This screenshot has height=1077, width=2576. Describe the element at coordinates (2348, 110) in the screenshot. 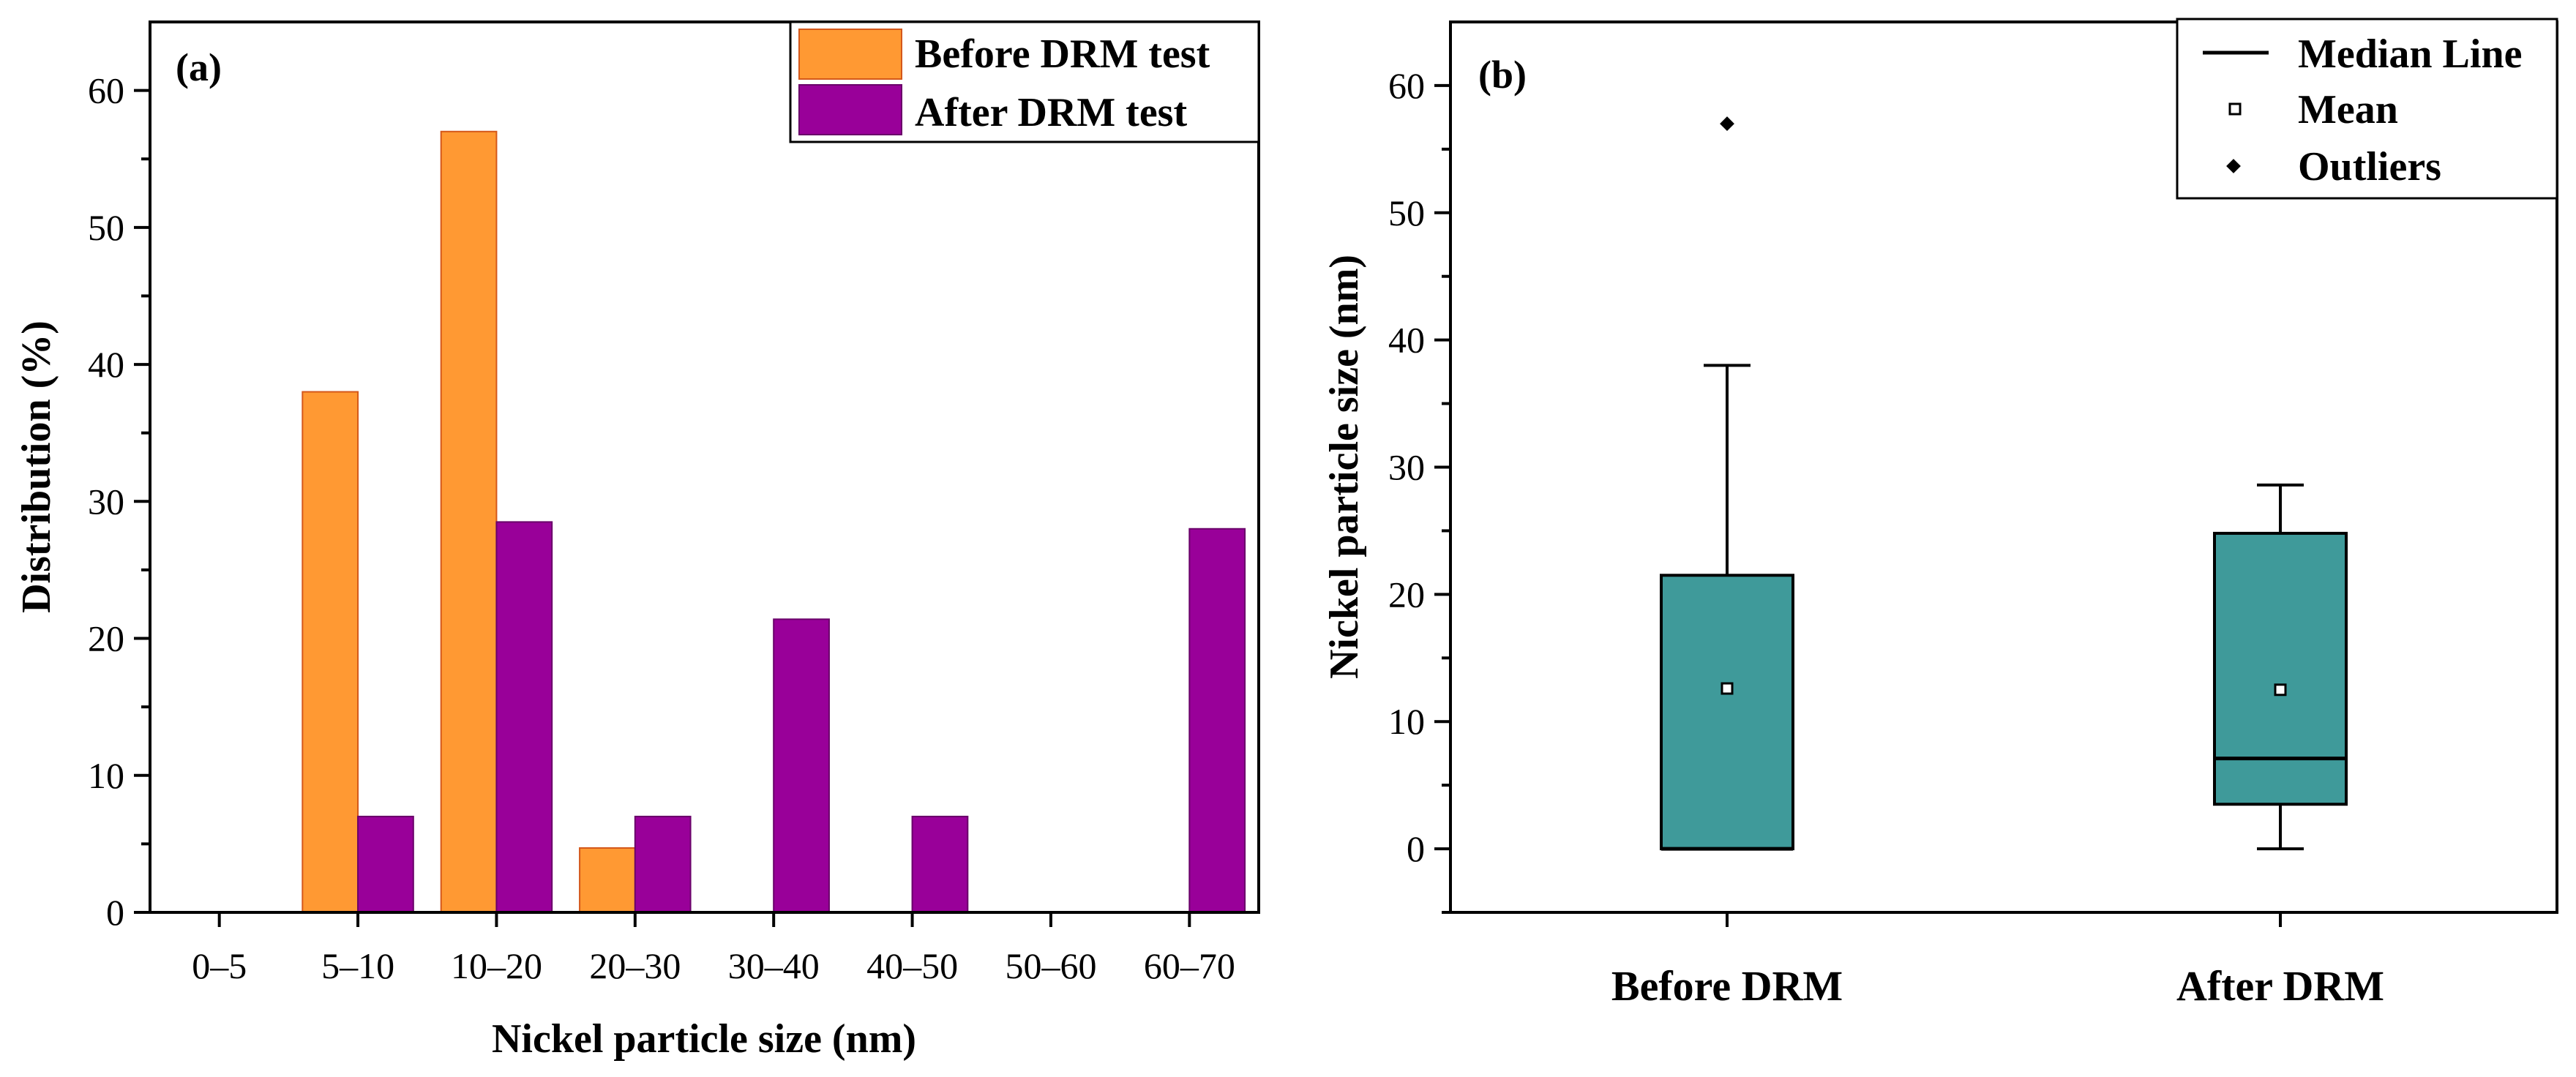

I see `legend-label-mean: Mean` at that location.